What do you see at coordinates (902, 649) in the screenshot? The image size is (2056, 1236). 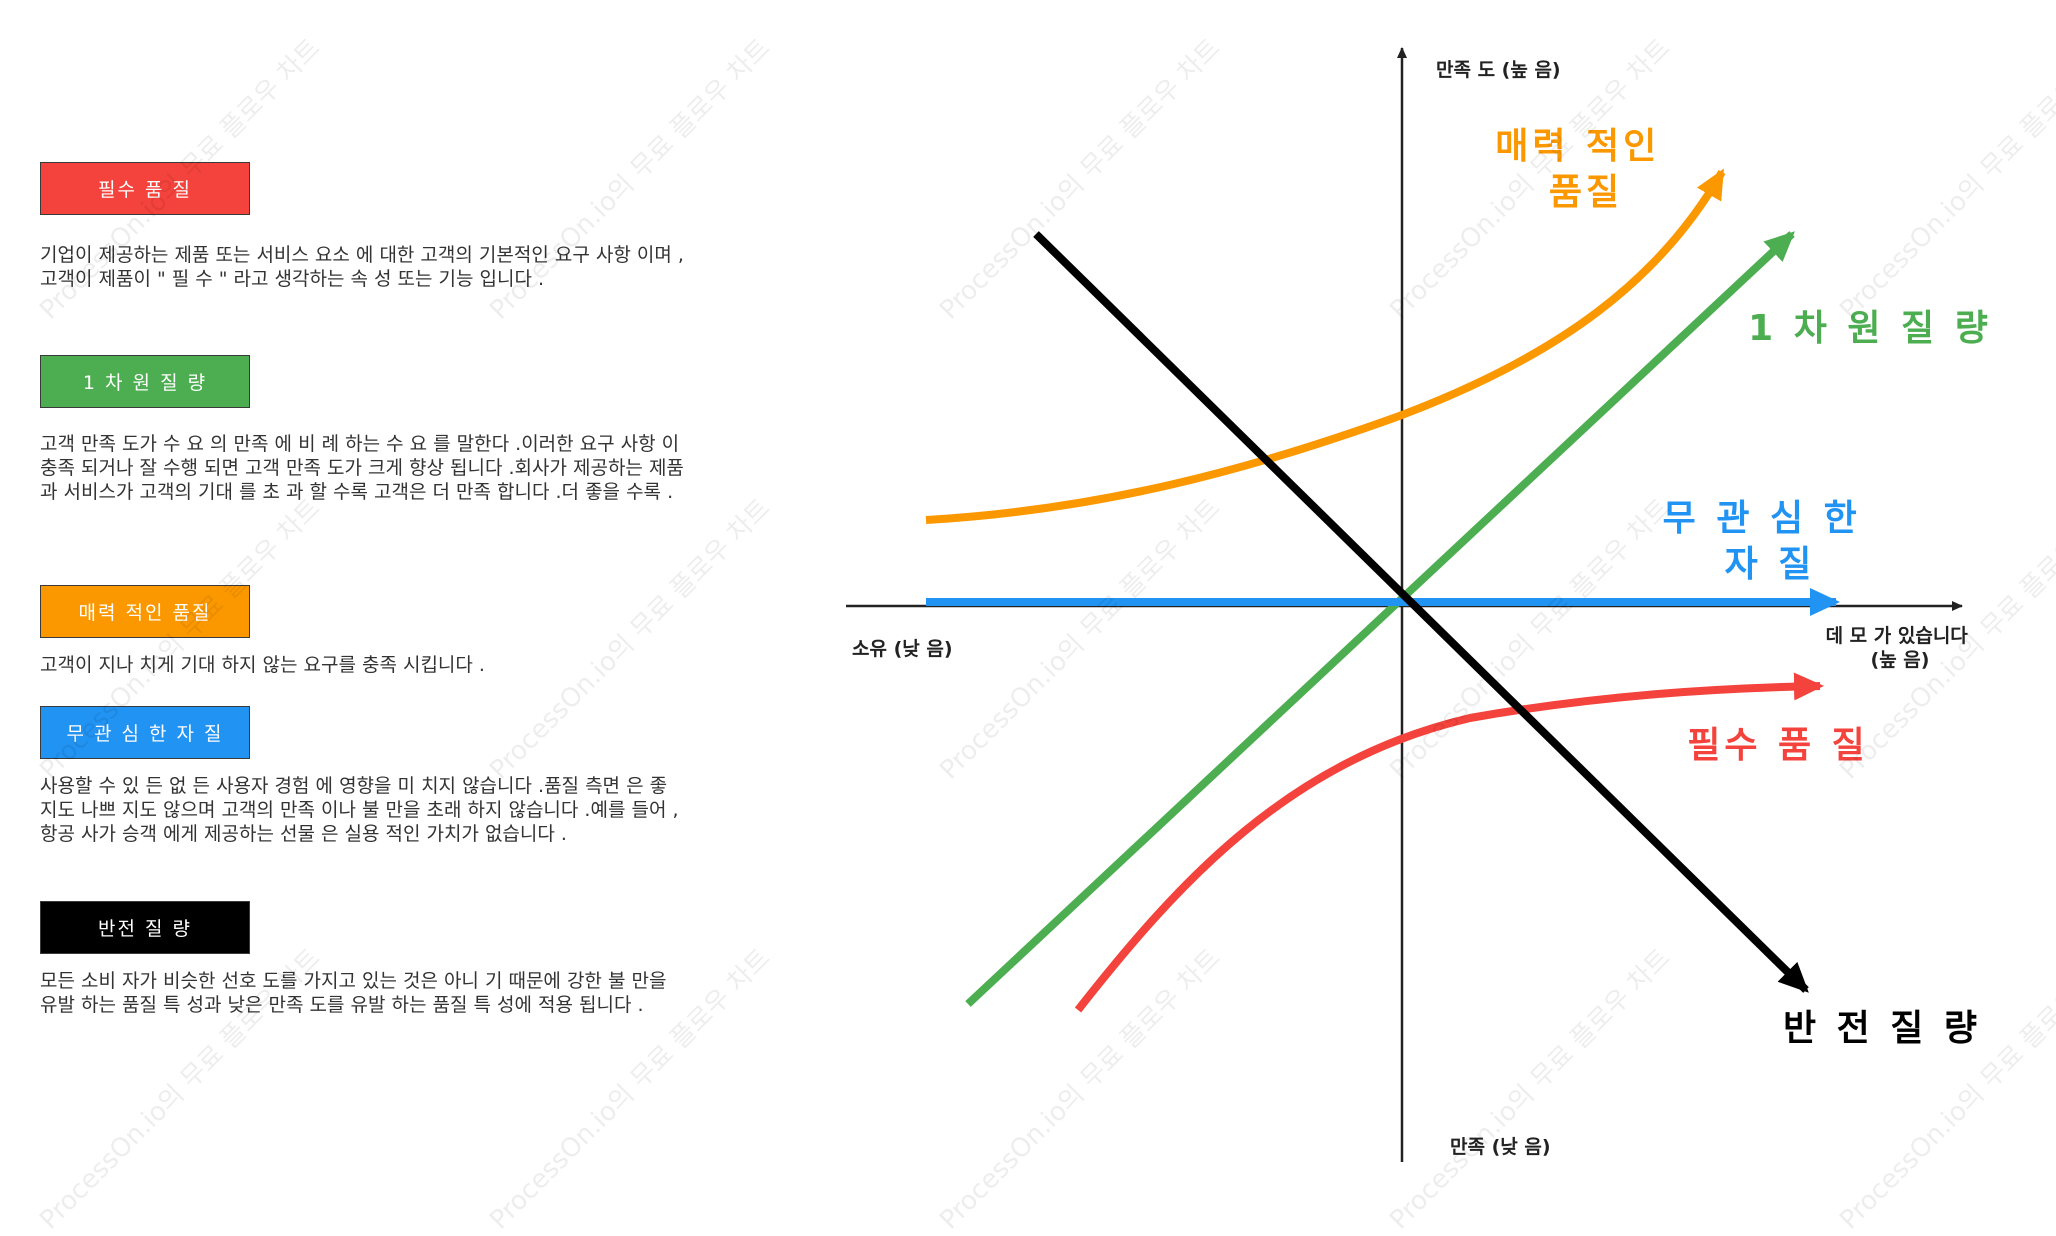 I see `x-axis-left-label: 소유 (낮 음)` at bounding box center [902, 649].